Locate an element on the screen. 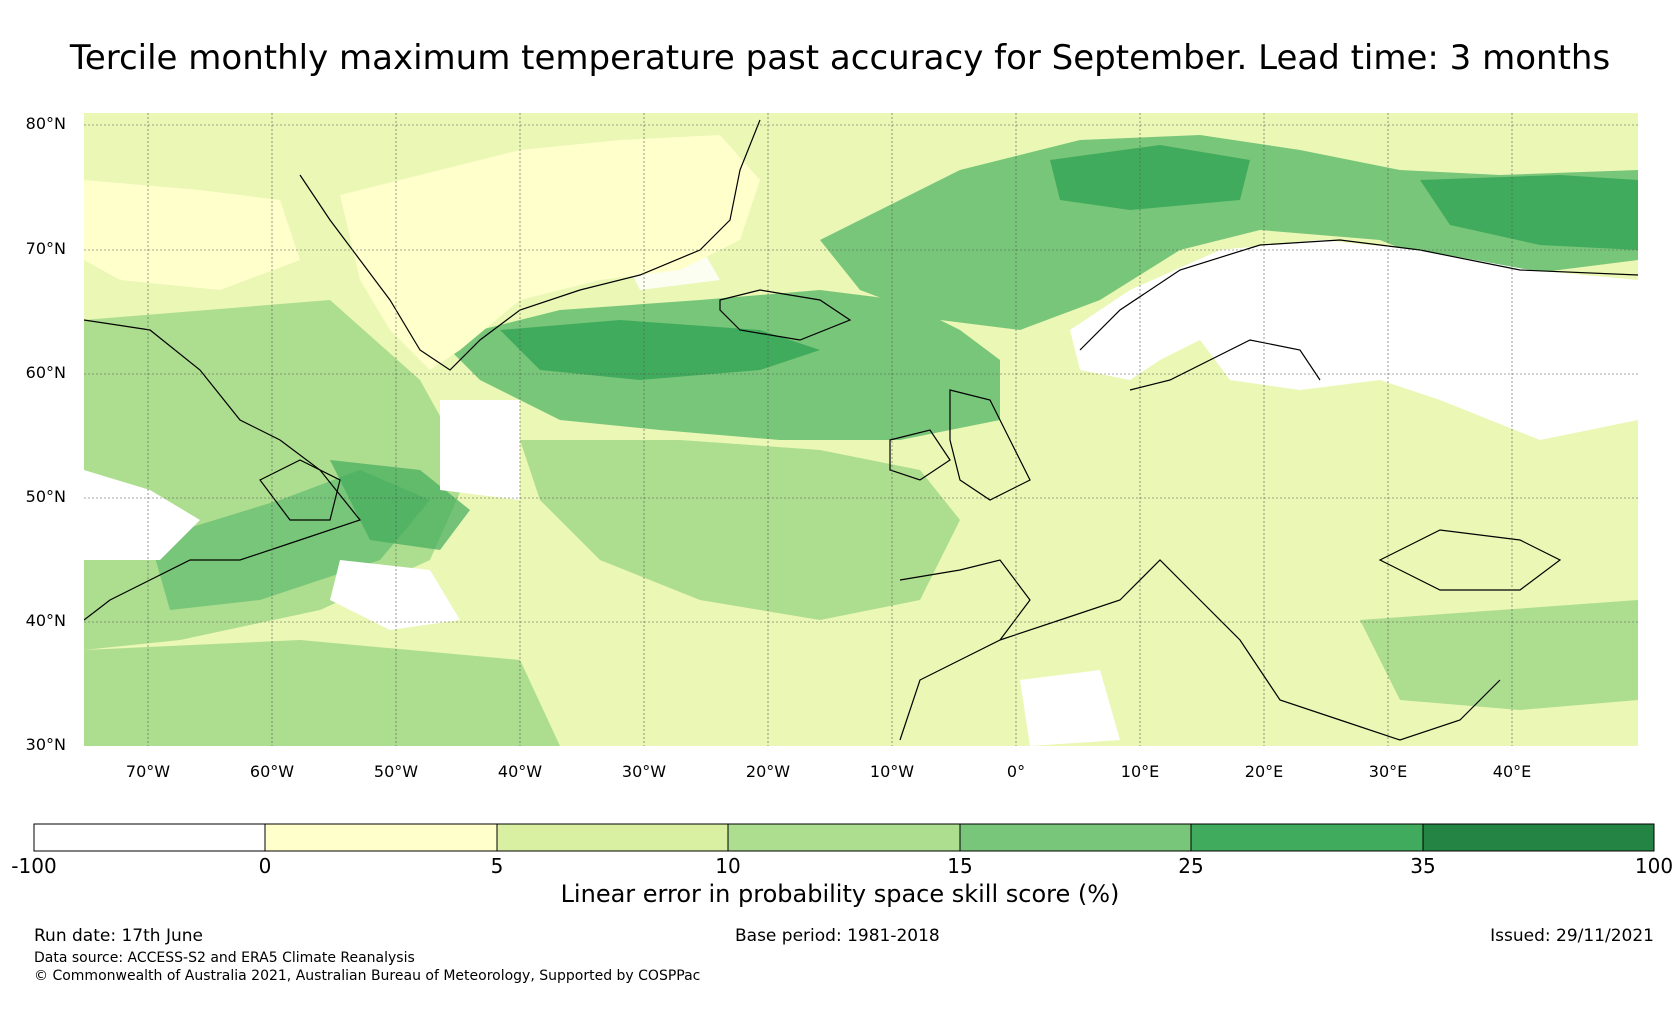 The height and width of the screenshot is (1020, 1680). issued-date: Issued: 29/11/2021 is located at coordinates (1572, 936).